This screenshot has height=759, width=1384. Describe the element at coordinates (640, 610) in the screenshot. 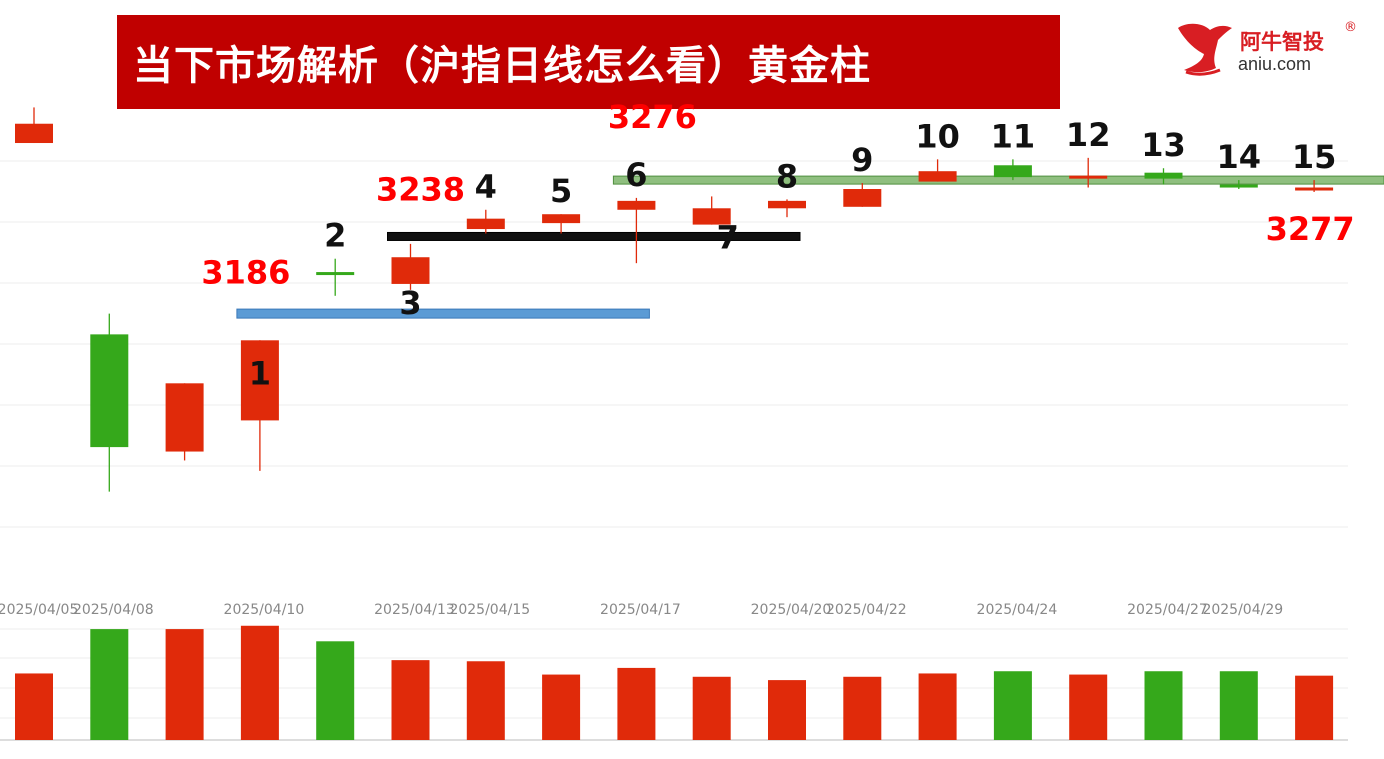

I see `x-tick-label: 2025/04/17` at that location.